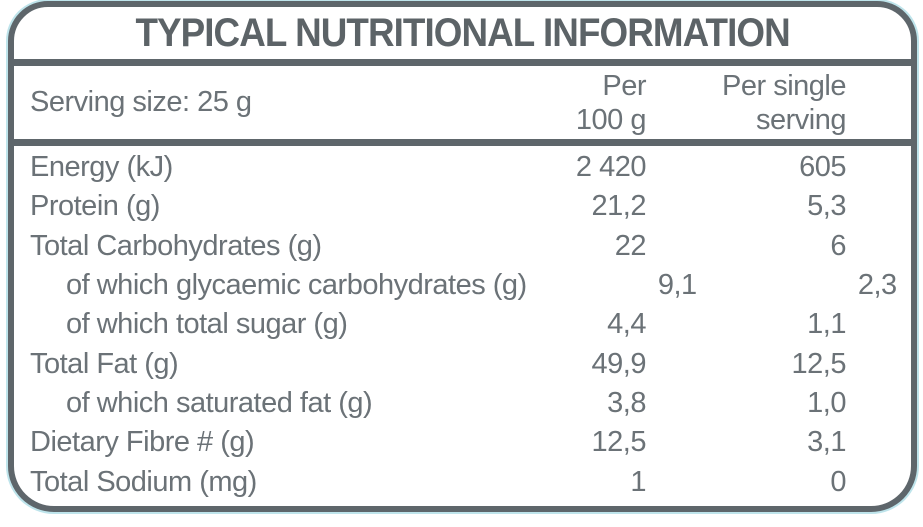  Describe the element at coordinates (462, 142) in the screenshot. I see `divider-below-header` at that location.